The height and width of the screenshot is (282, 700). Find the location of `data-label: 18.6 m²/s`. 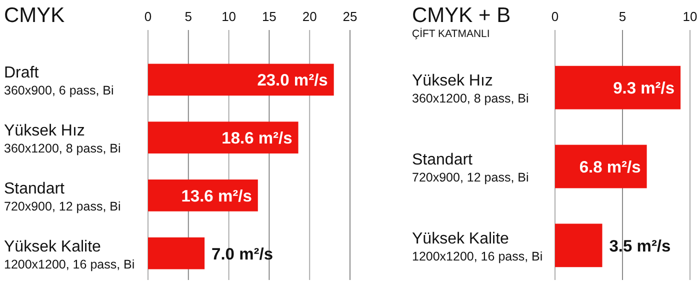

data-label: 18.6 m²/s is located at coordinates (257, 139).